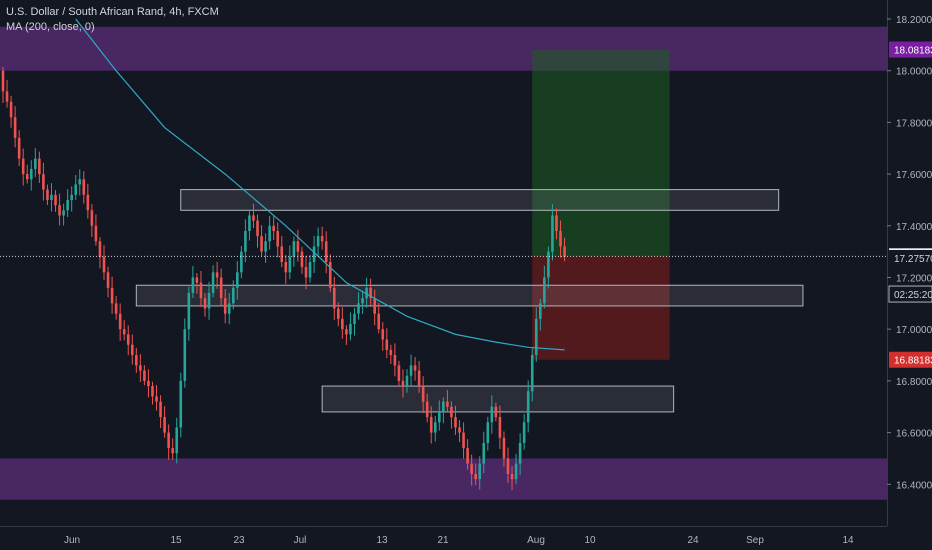 The image size is (932, 550). What do you see at coordinates (590, 540) in the screenshot?
I see `x-tick-label: 10` at bounding box center [590, 540].